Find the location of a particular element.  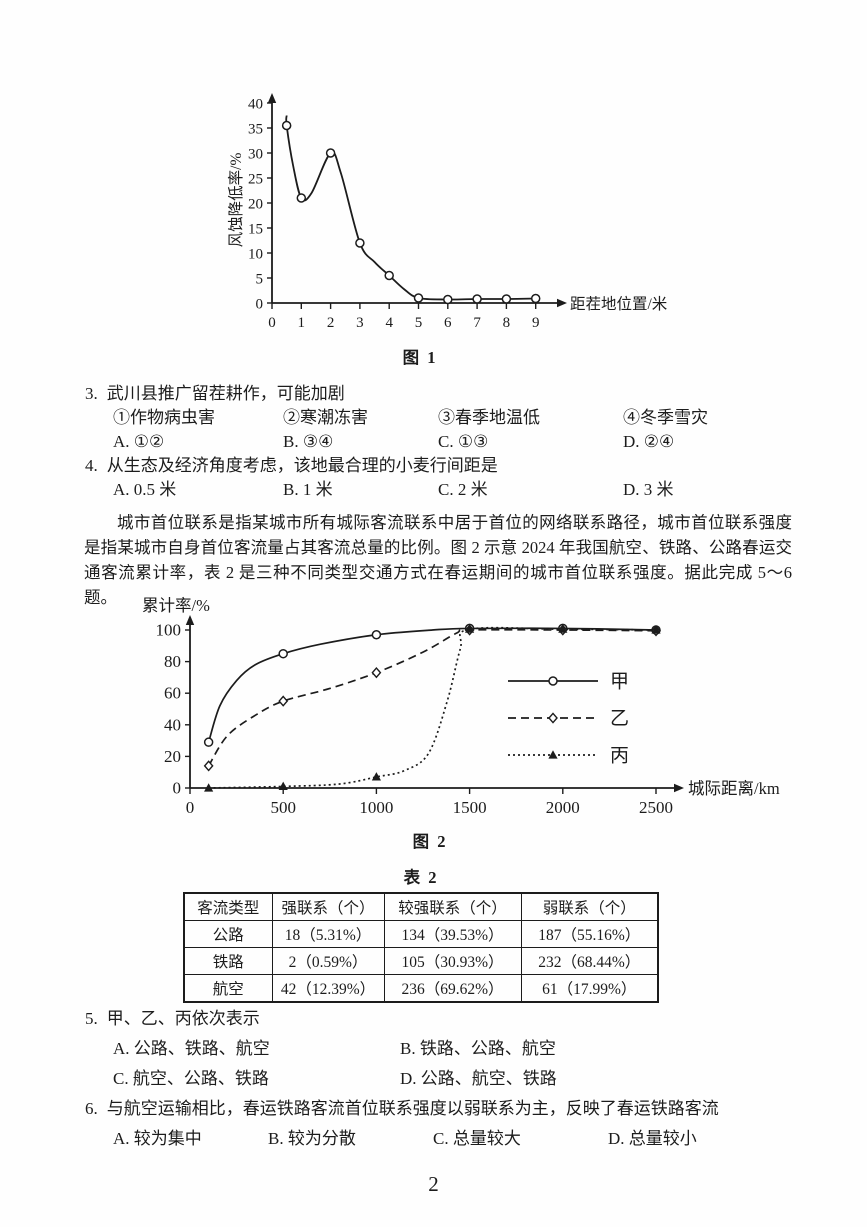

svg-text: 10 is located at coordinates (255, 255).